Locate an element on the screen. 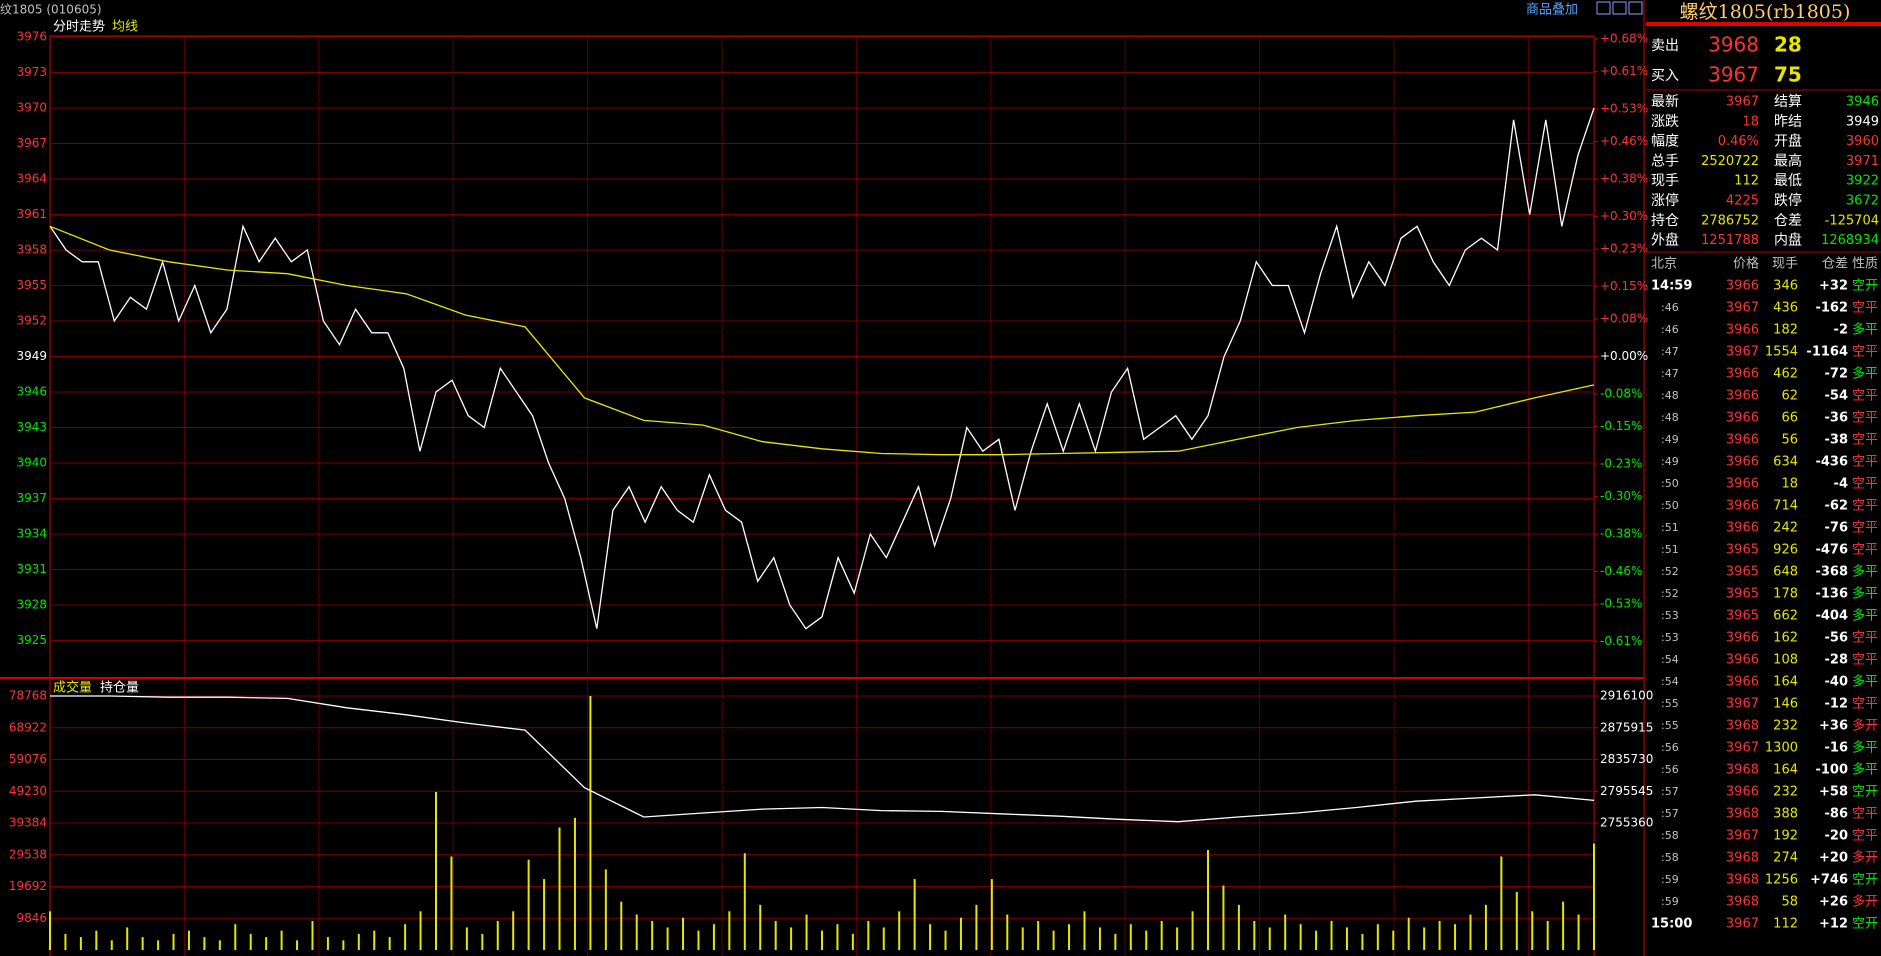 The image size is (1881, 956). tick-price: 3965 is located at coordinates (1742, 572).